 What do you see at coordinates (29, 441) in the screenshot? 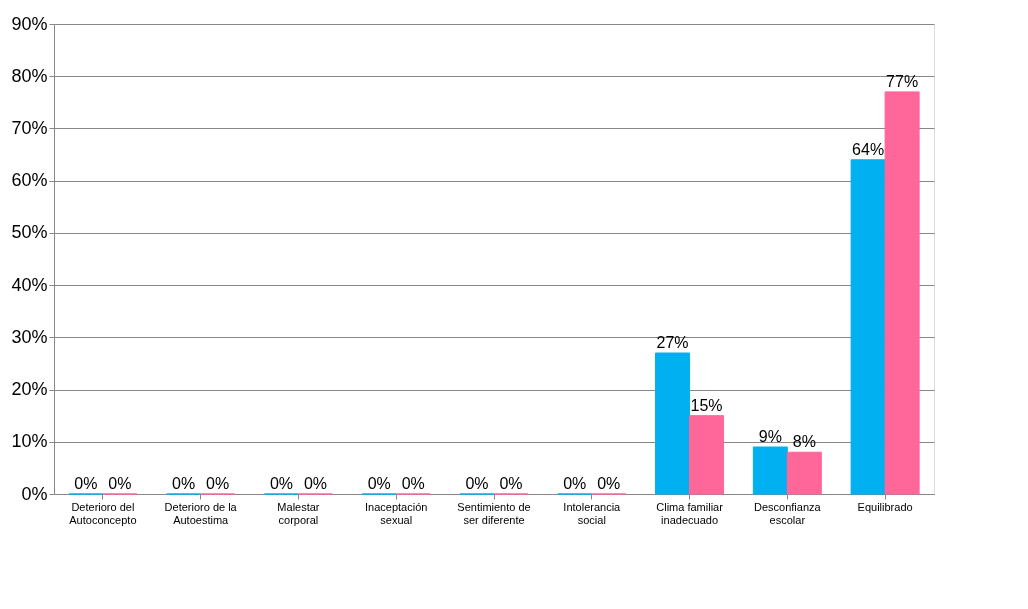
I see `y-tick-label: 10%` at bounding box center [29, 441].